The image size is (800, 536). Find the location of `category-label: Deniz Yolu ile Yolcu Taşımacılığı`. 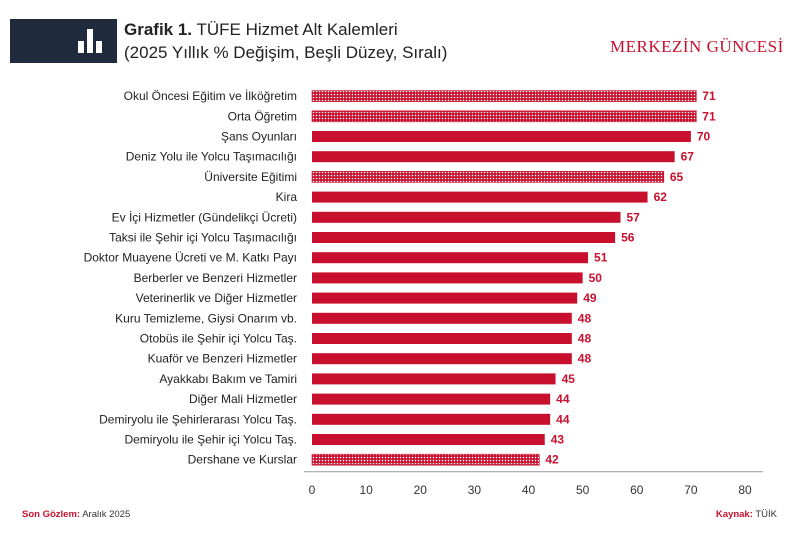

category-label: Deniz Yolu ile Yolcu Taşımacılığı is located at coordinates (211, 157).